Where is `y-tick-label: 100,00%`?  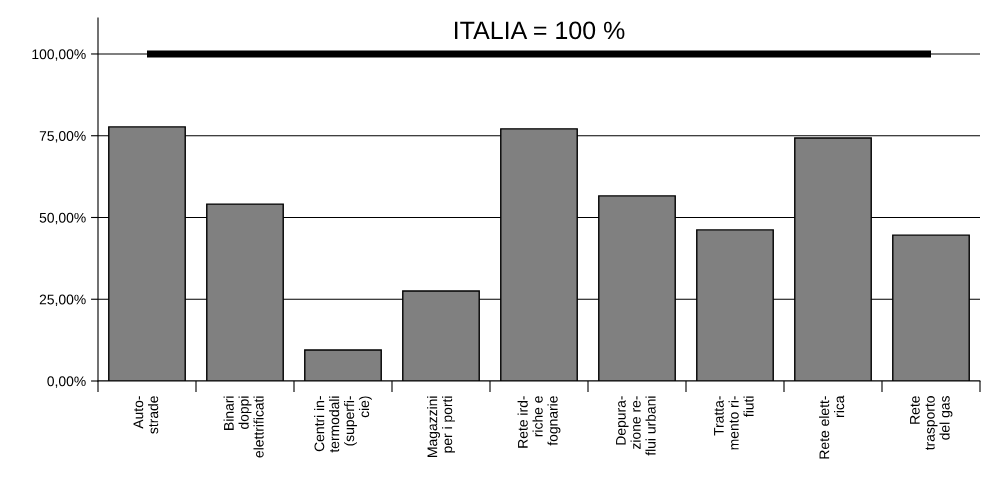 y-tick-label: 100,00% is located at coordinates (59, 55).